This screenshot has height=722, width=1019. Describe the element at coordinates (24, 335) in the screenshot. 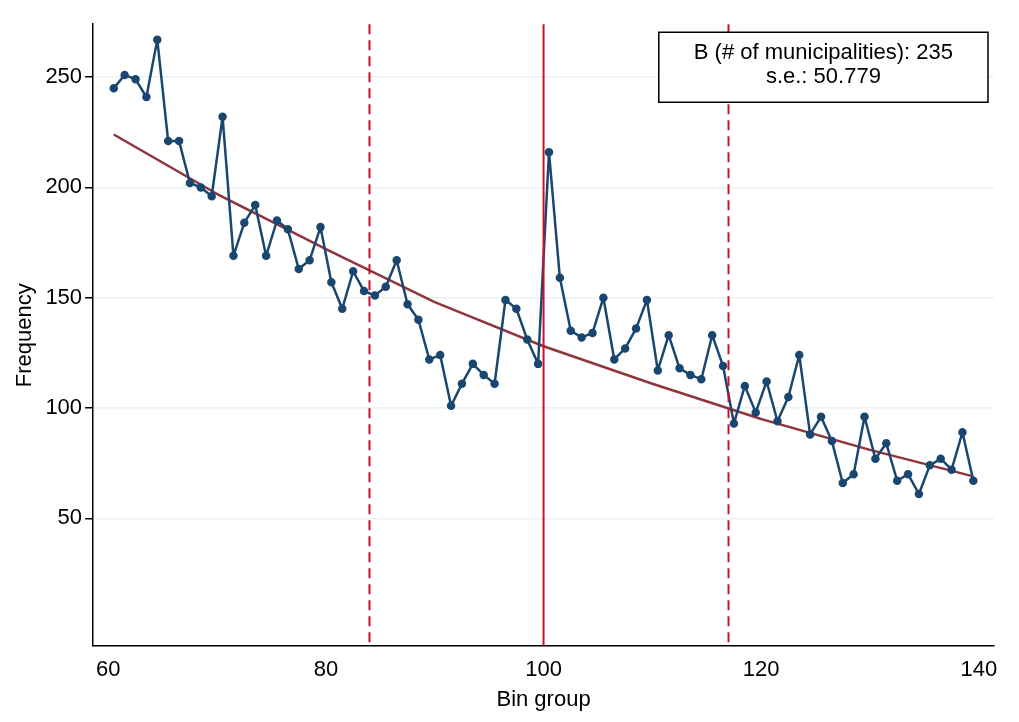

I see `y-axis-title: Frequency` at that location.